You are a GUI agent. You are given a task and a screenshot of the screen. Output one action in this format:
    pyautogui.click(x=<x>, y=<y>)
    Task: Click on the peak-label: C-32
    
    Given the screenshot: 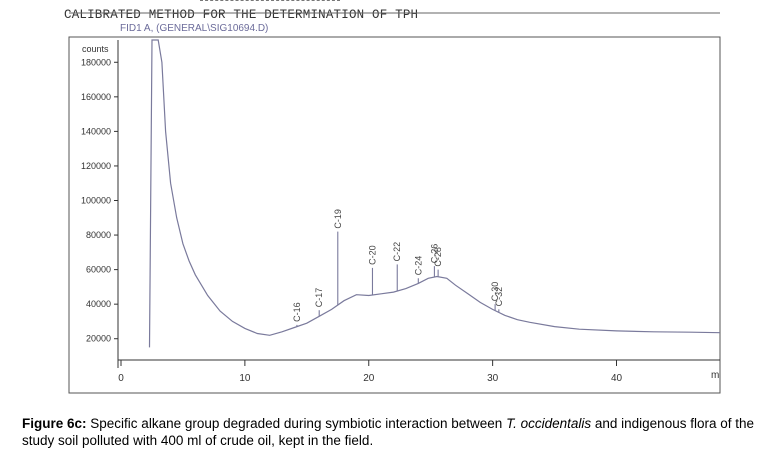 What is the action you would take?
    pyautogui.click(x=499, y=297)
    